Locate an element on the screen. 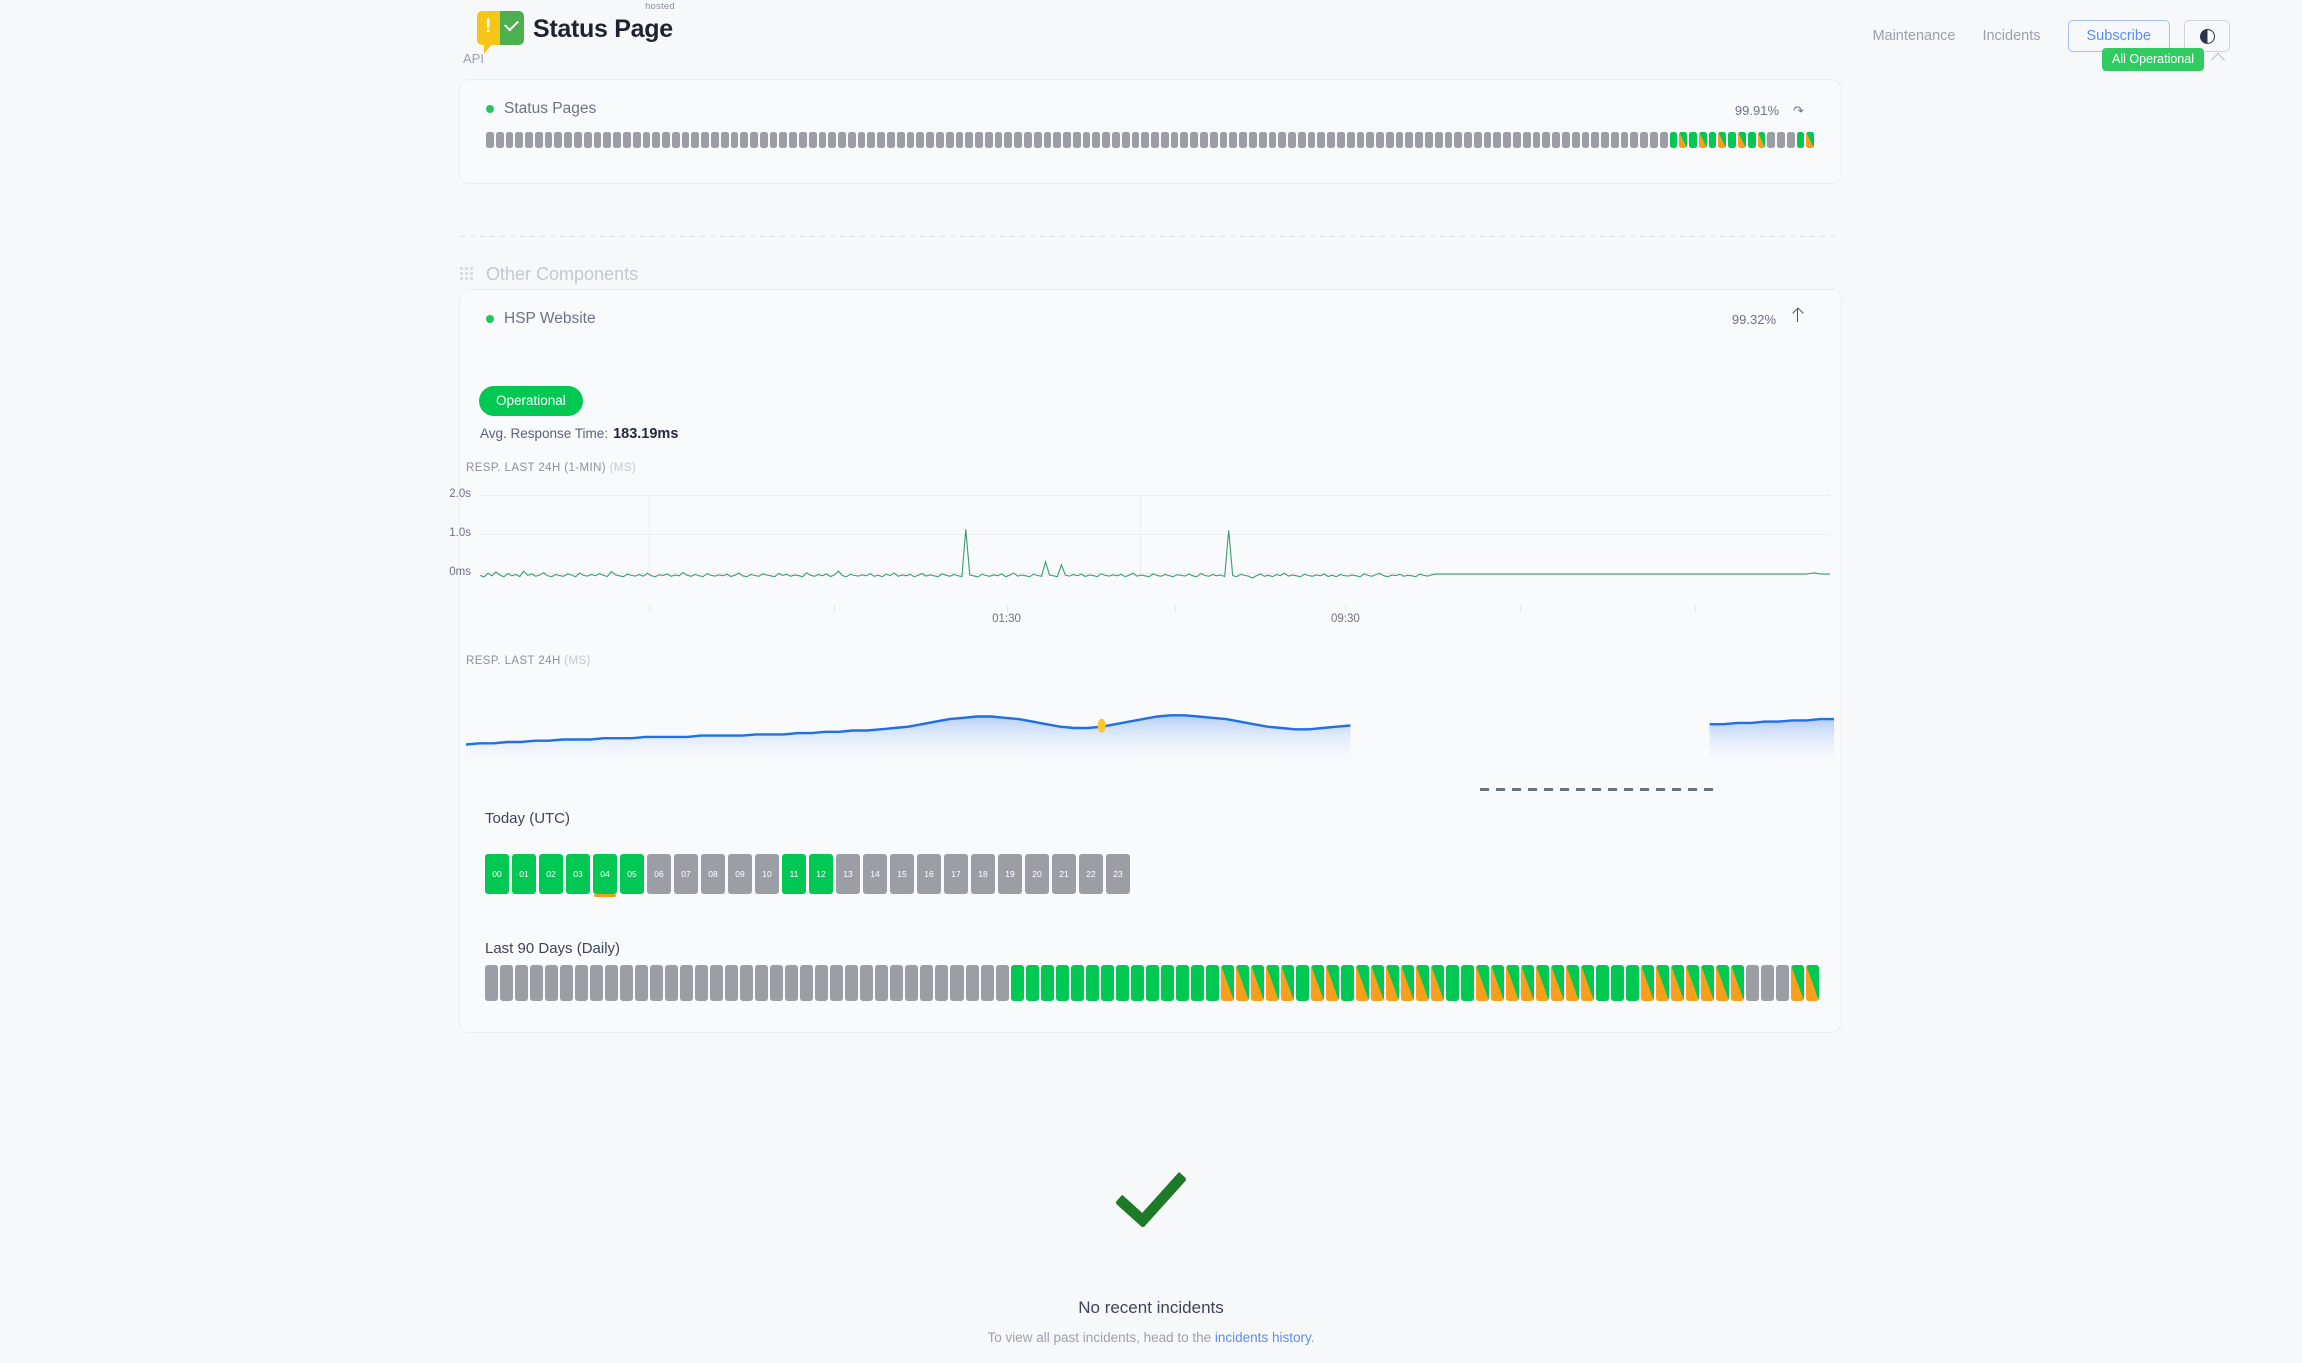 This screenshot has height=1363, width=2302. hour-cell: 13 is located at coordinates (848, 874).